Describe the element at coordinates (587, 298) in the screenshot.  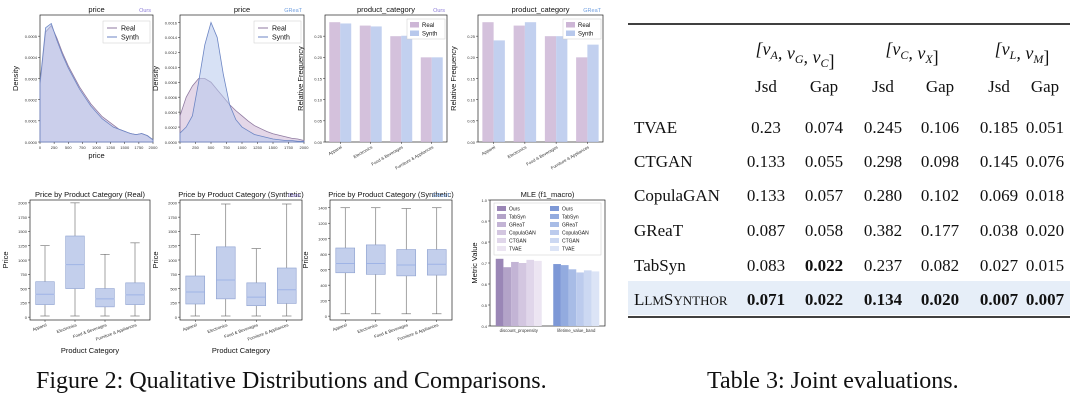
I see `bar-ctgan` at that location.